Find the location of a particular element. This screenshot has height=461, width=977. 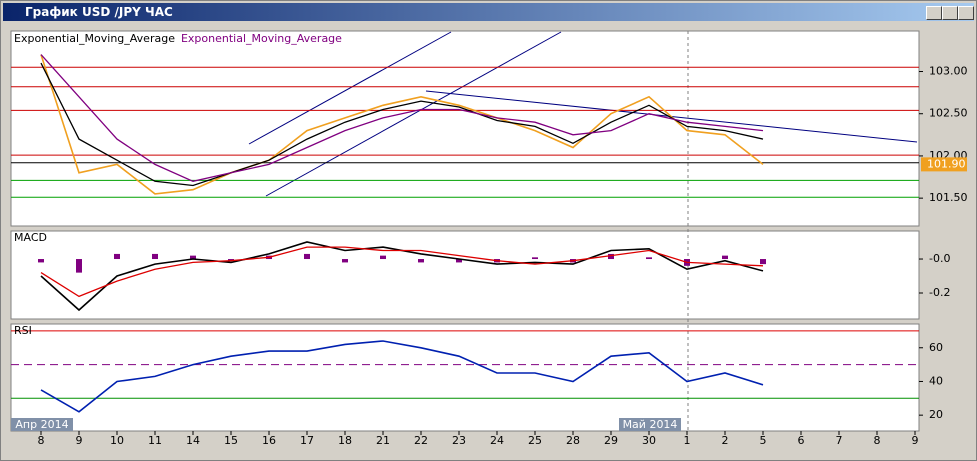

month-label: Май 2014 is located at coordinates (650, 424).